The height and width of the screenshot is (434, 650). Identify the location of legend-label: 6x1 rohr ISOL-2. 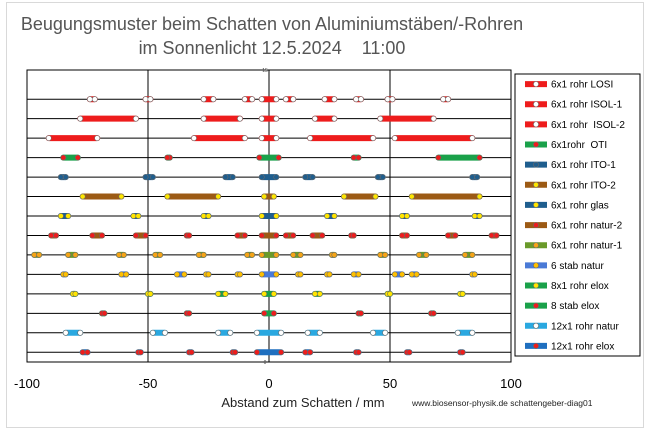
(588, 125).